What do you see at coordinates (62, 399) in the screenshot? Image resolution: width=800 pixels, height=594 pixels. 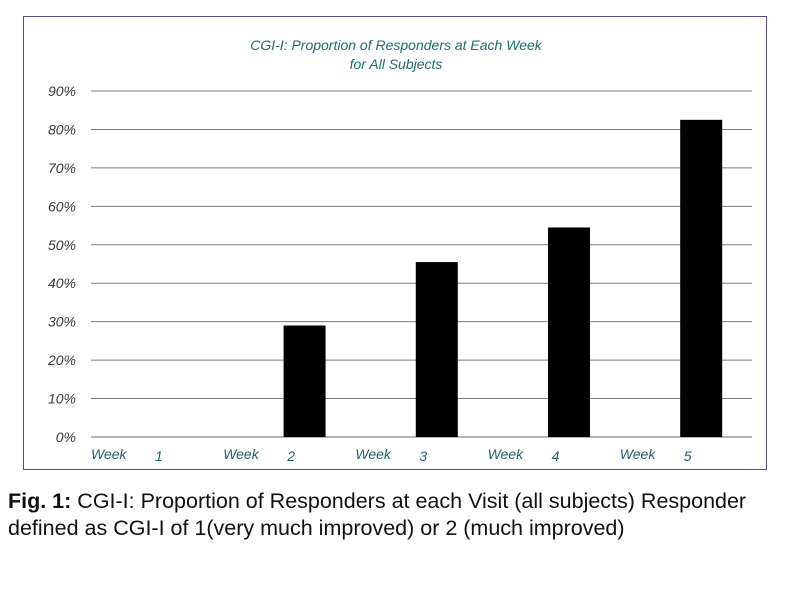 I see `y-tick-label: 10%` at bounding box center [62, 399].